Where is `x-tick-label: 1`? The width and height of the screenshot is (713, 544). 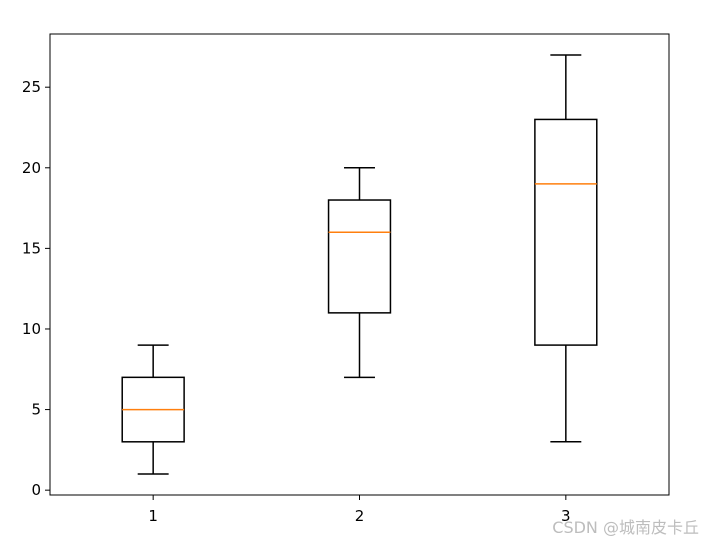 x-tick-label: 1 is located at coordinates (153, 516).